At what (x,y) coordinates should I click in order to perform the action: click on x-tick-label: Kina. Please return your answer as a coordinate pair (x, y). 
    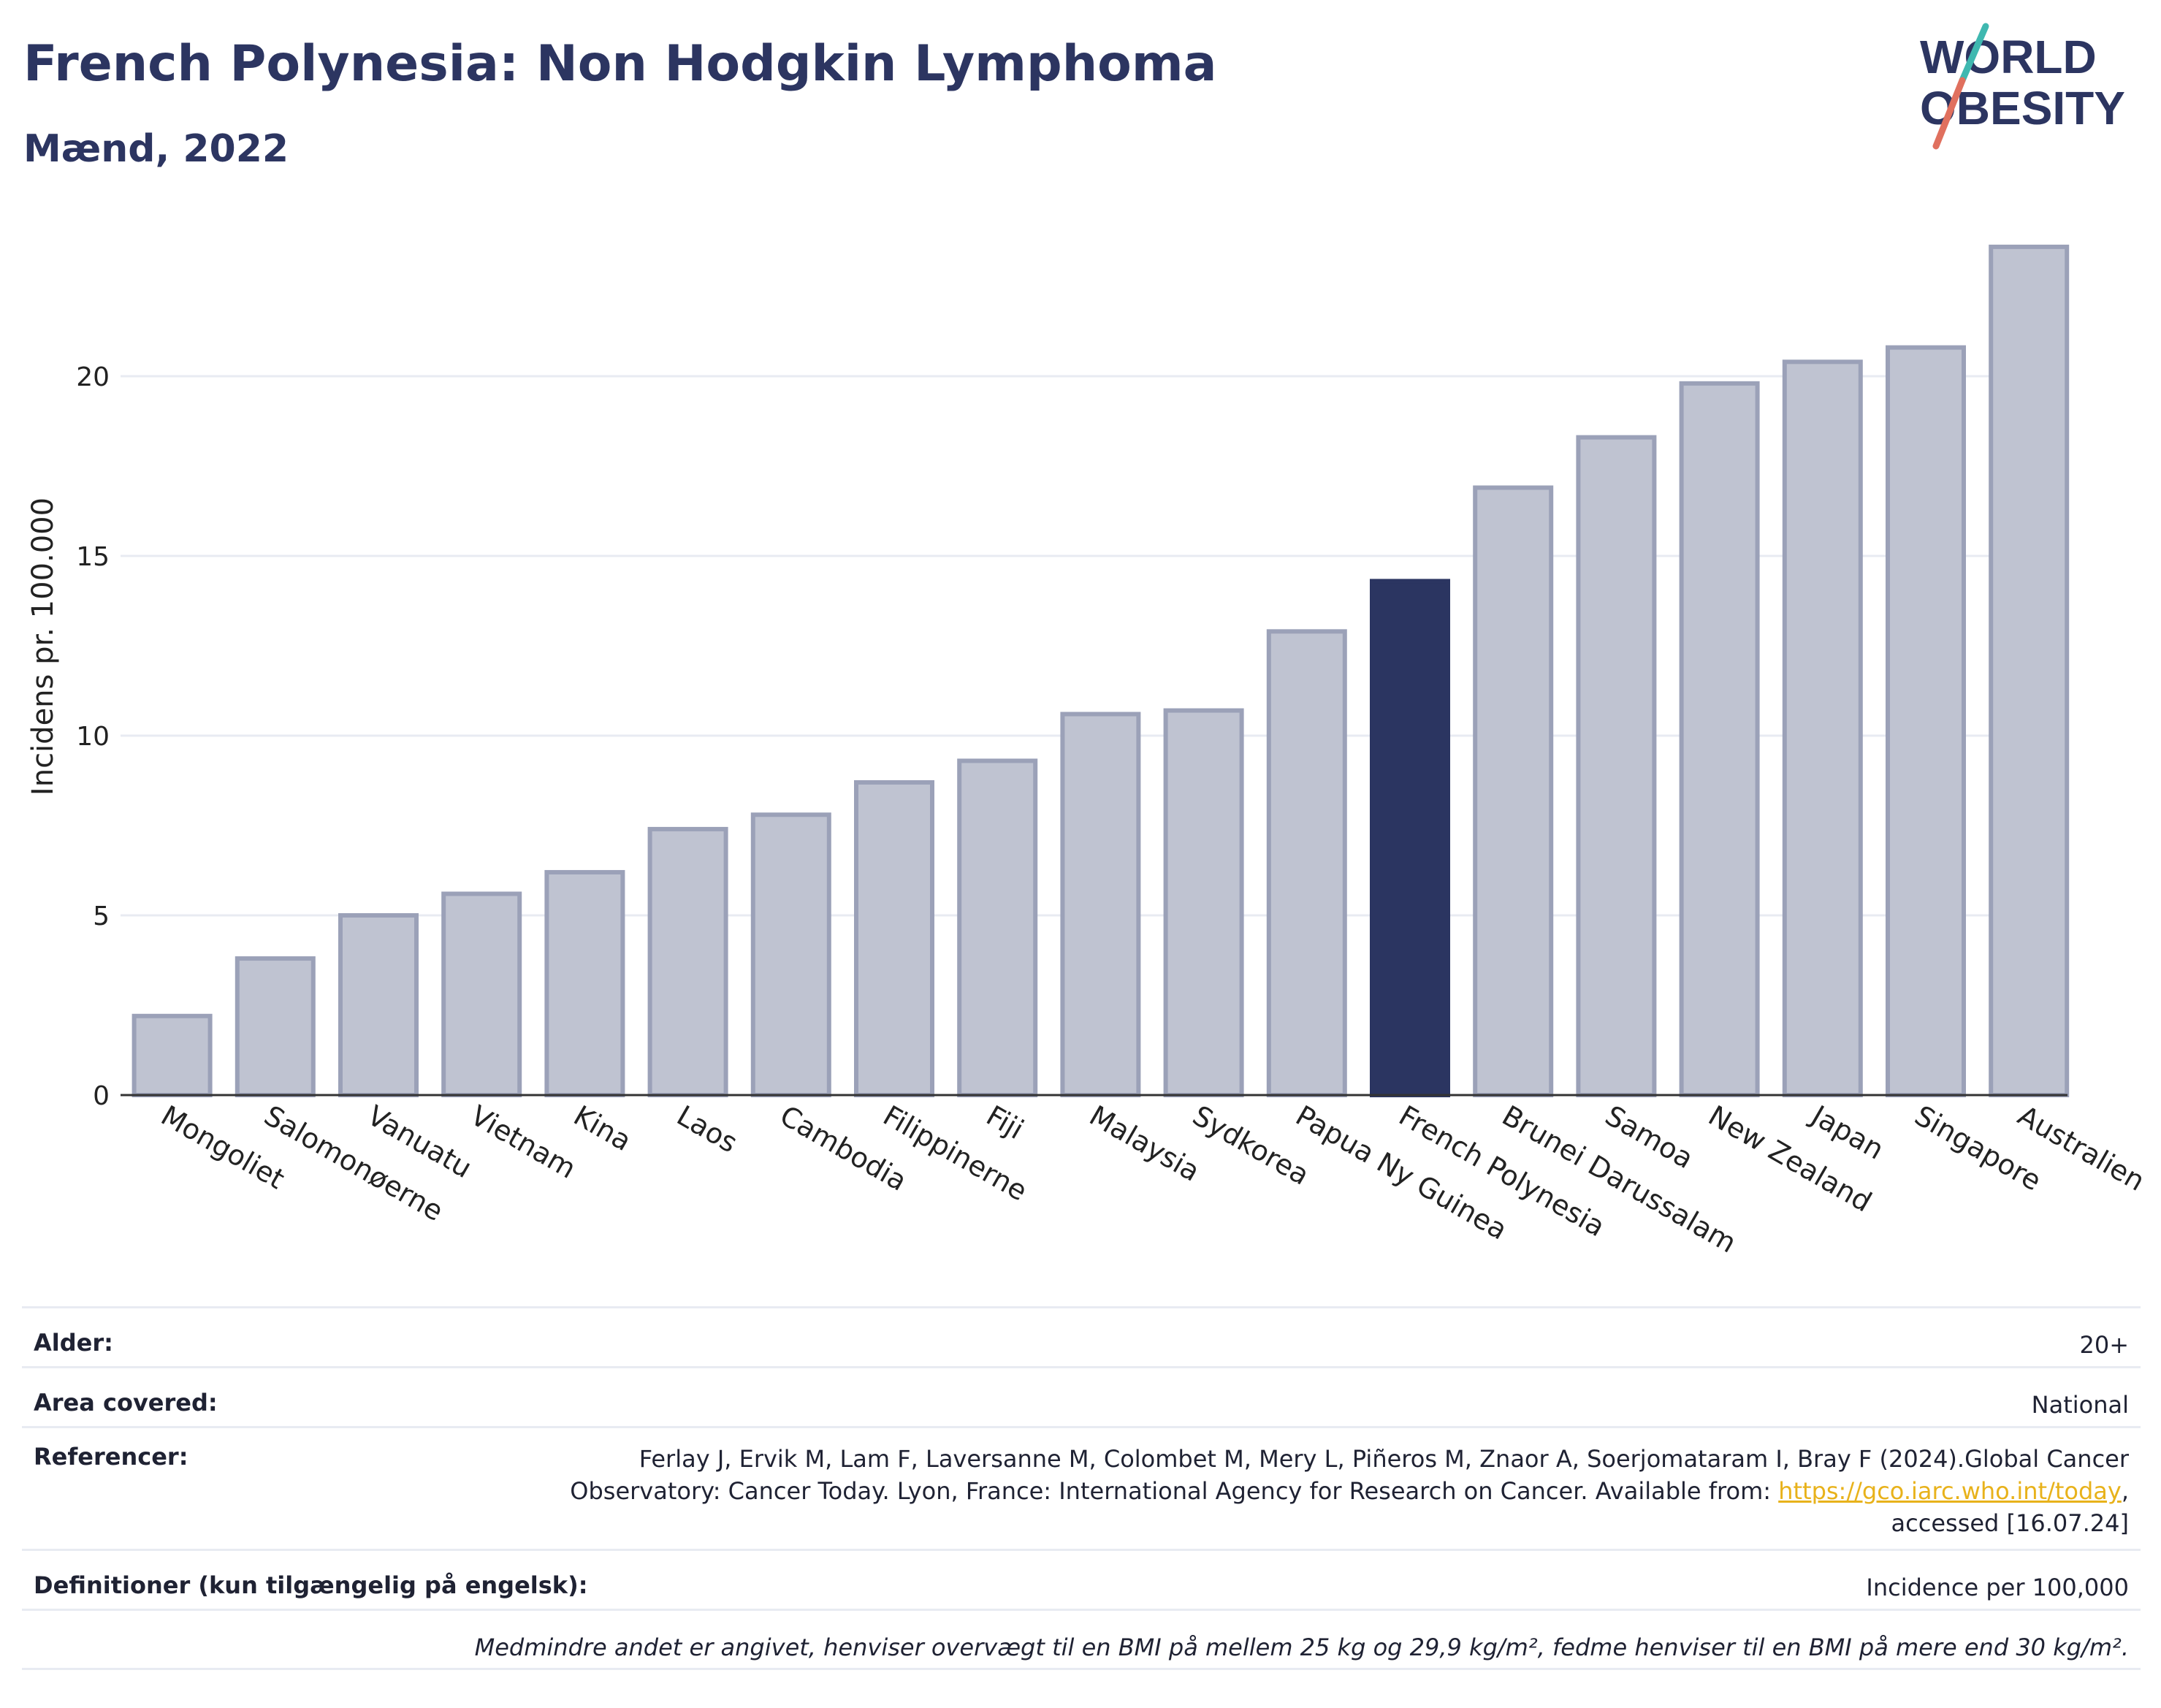
    Looking at the image, I should click on (602, 1128).